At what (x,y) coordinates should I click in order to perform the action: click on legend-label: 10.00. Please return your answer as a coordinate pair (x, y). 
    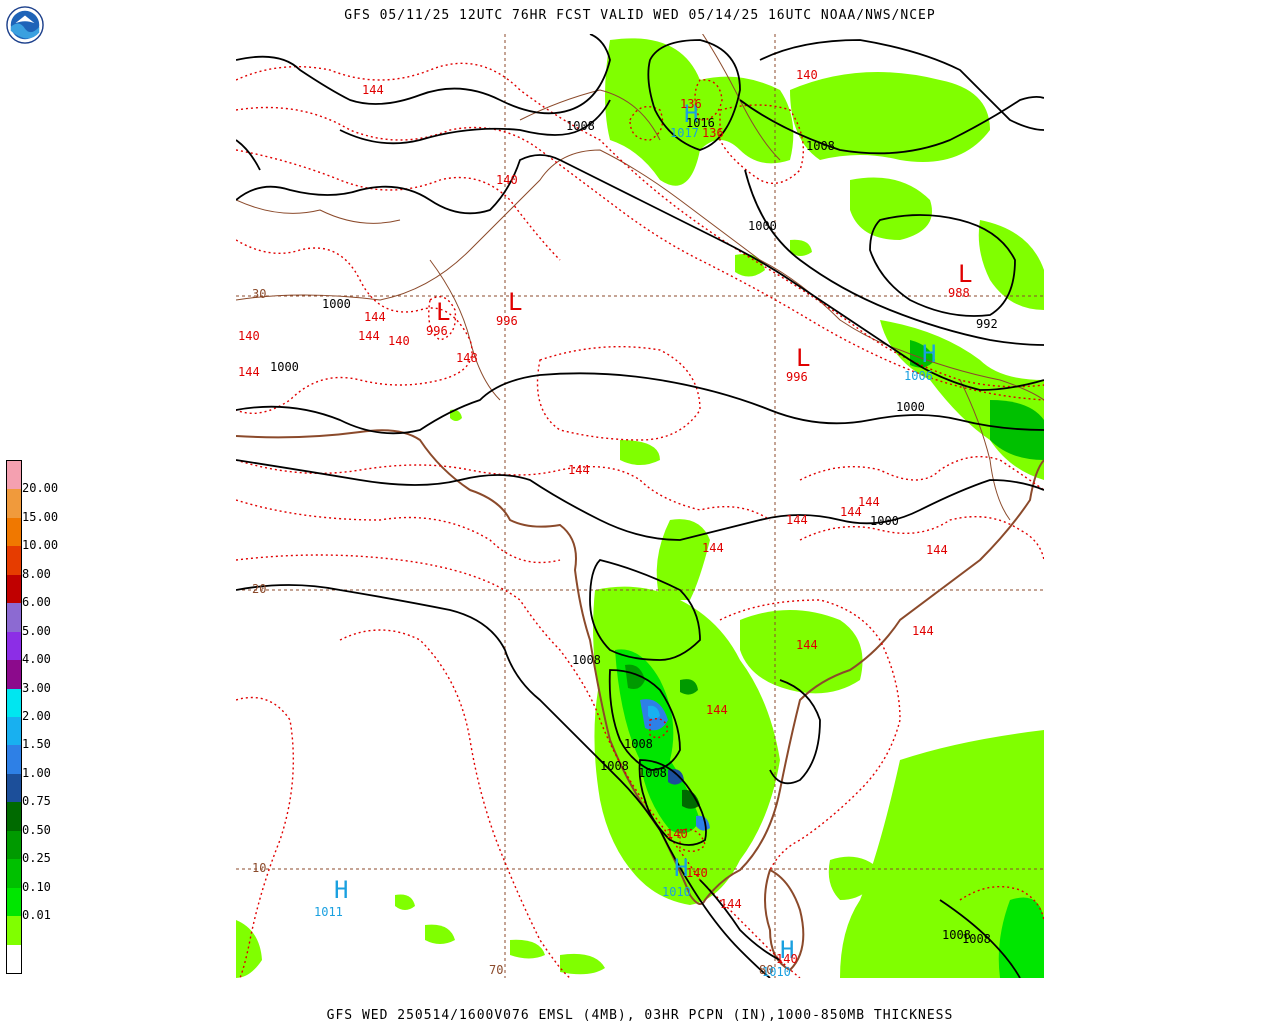
    Looking at the image, I should click on (40, 545).